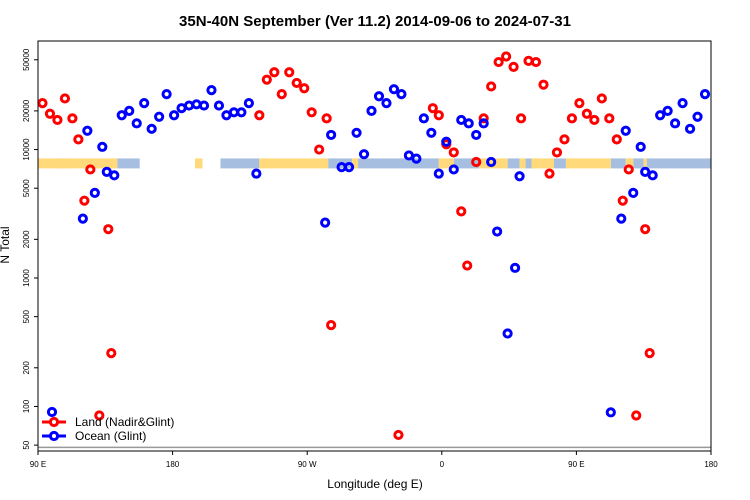  Describe the element at coordinates (110, 436) in the screenshot. I see `legend-label-1: Ocean (Glint)` at that location.